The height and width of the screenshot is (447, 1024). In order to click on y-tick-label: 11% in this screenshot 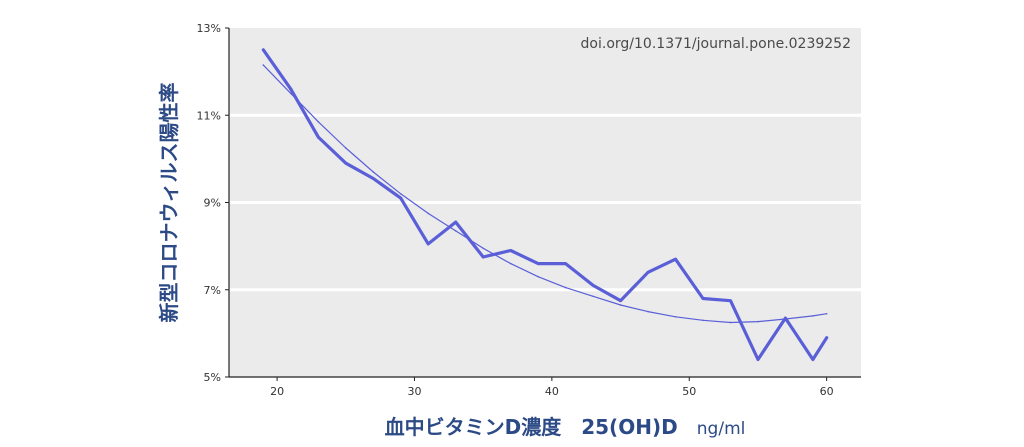, I will do `click(209, 115)`.